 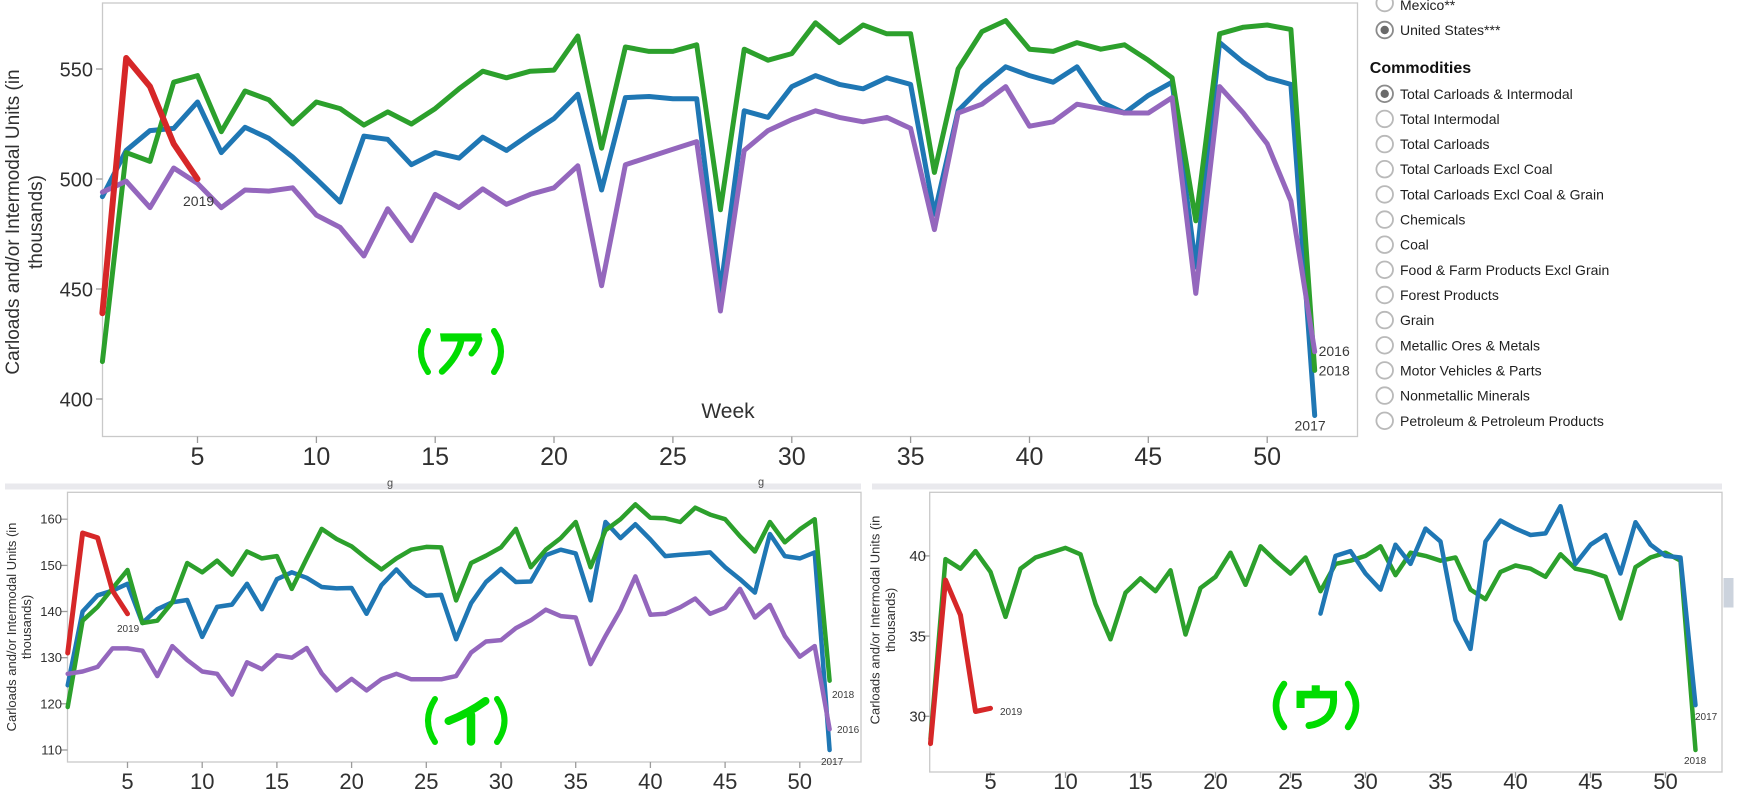 What do you see at coordinates (51, 750) in the screenshot?
I see `svg-text: 110` at bounding box center [51, 750].